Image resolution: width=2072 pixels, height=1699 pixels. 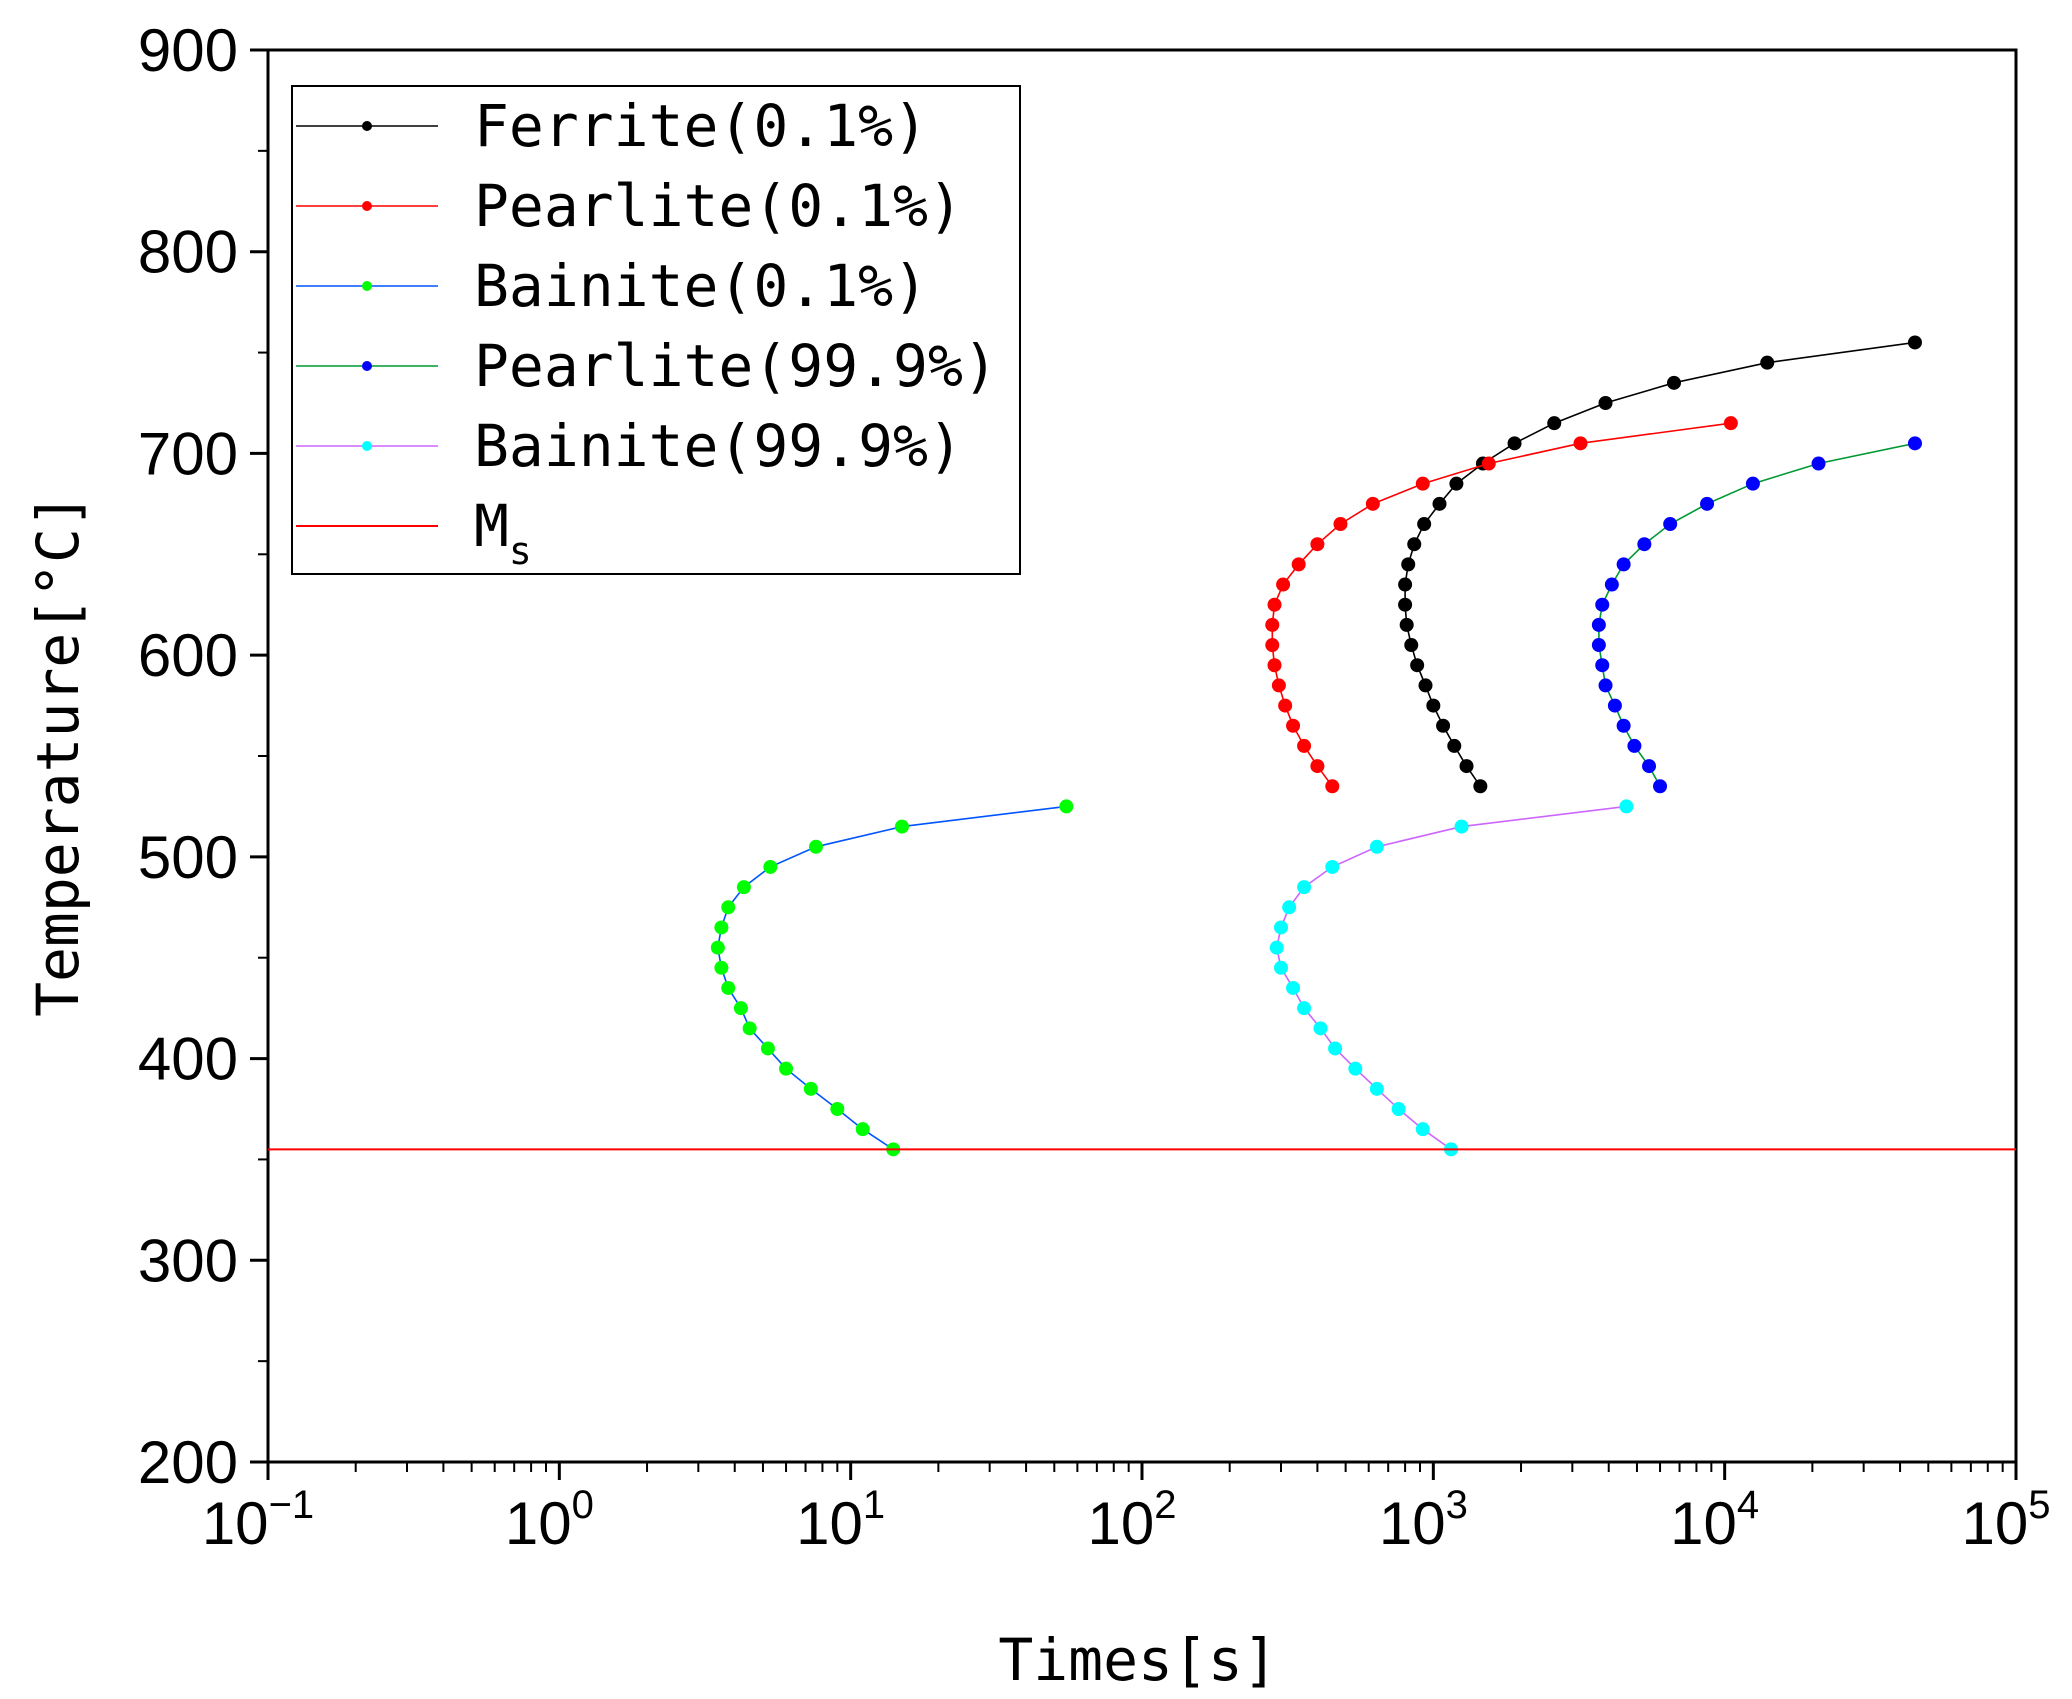 I want to click on legend-entry-ms: Ms, so click(x=414, y=532).